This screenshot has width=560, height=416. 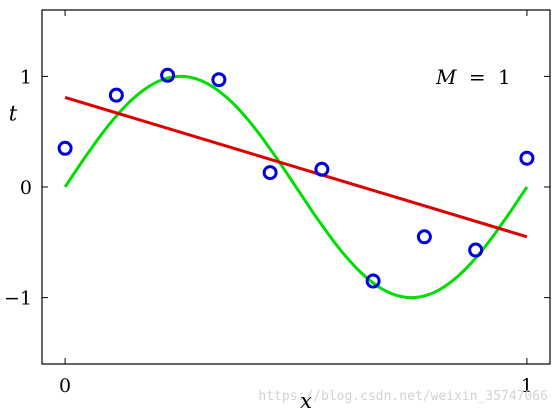 I want to click on x-tick-label: 1, so click(x=527, y=386).